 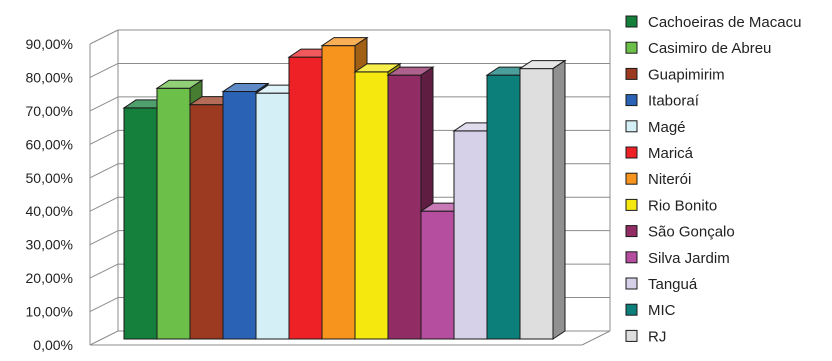 What do you see at coordinates (49, 278) in the screenshot?
I see `y-tick-label: 20,00%` at bounding box center [49, 278].